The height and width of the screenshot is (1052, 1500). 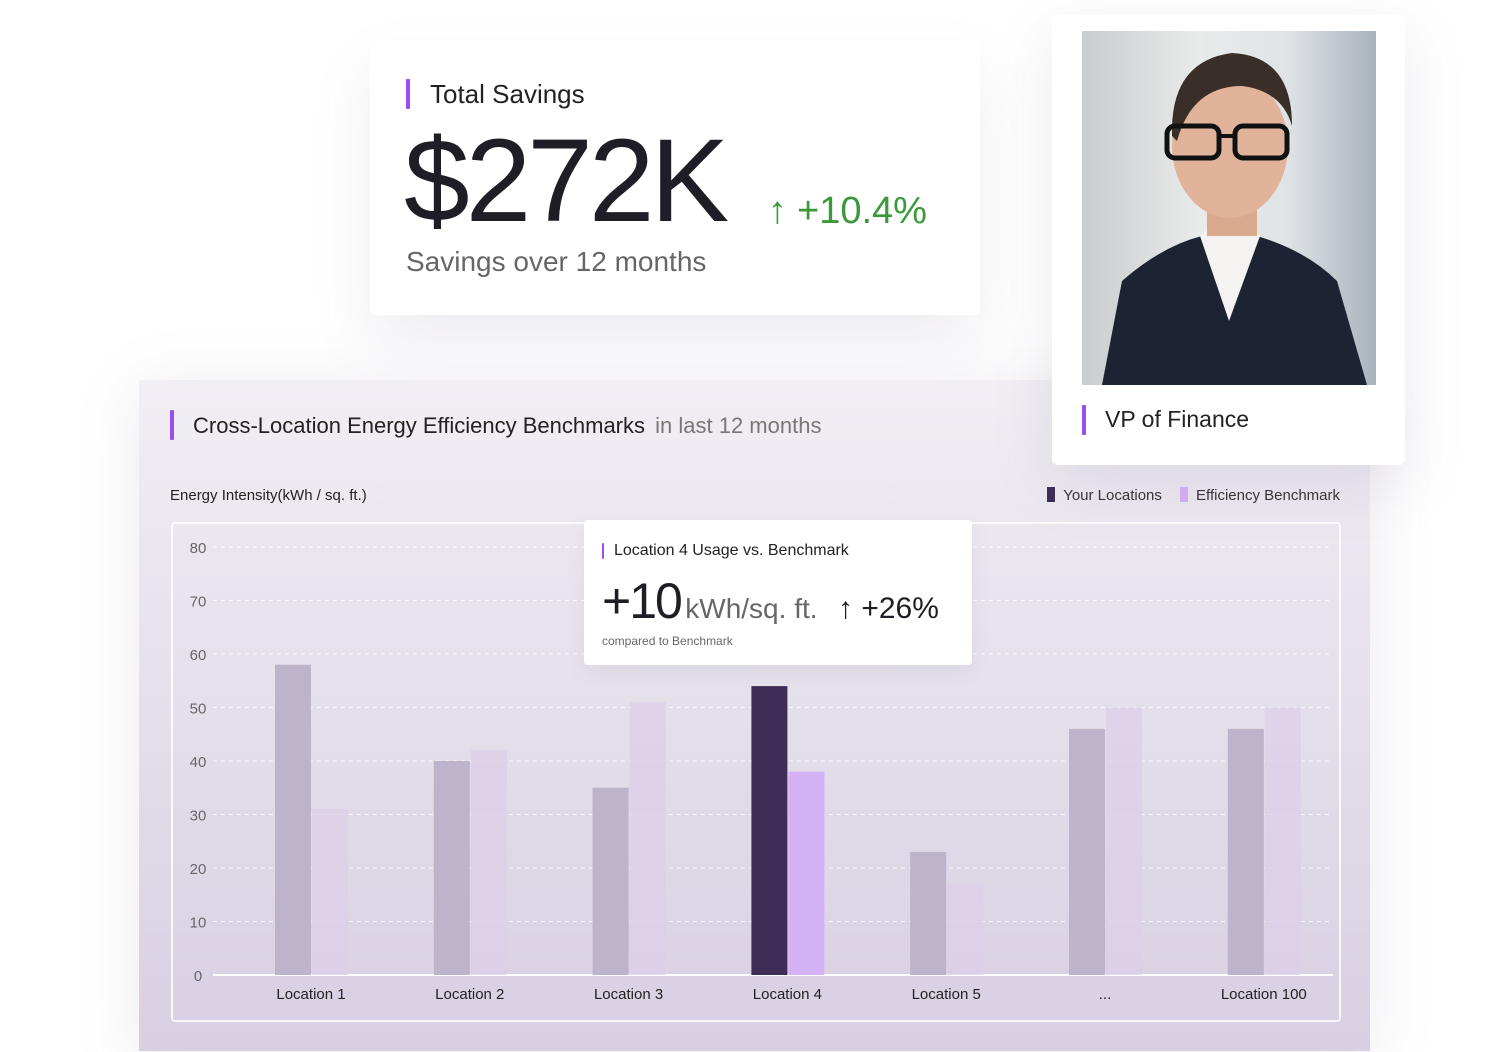 What do you see at coordinates (628, 994) in the screenshot?
I see `x-tick-label: Location 3` at bounding box center [628, 994].